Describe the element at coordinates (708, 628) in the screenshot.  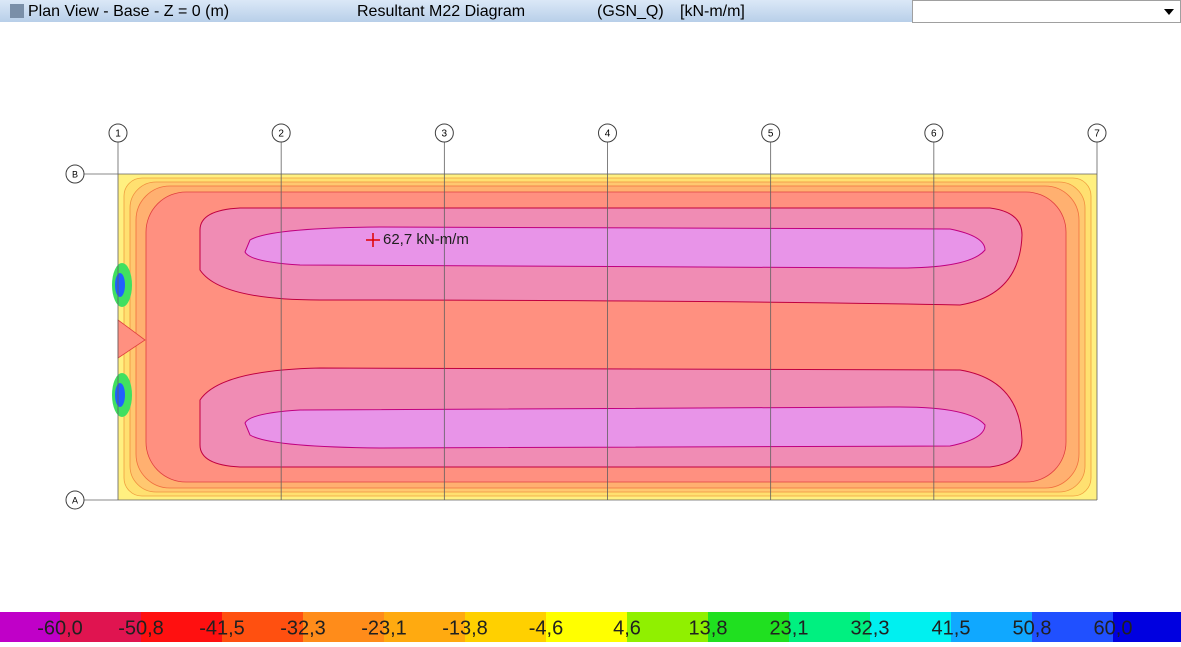
I see `legend-label: 13,8` at that location.